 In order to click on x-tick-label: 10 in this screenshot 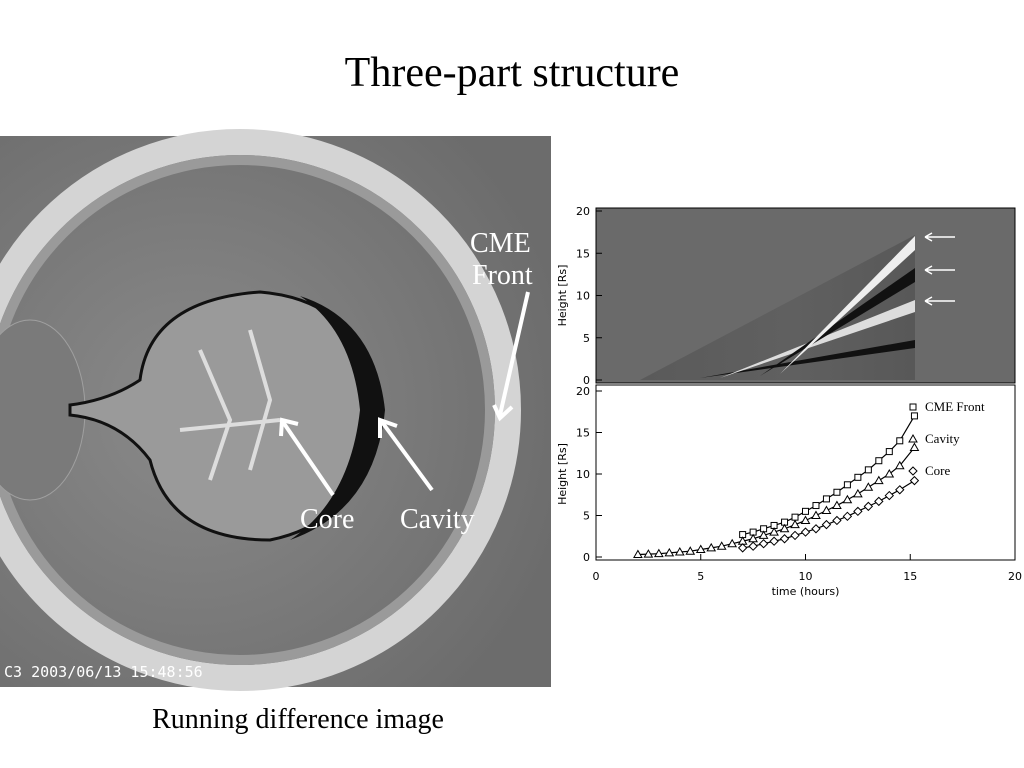, I will do `click(806, 576)`.